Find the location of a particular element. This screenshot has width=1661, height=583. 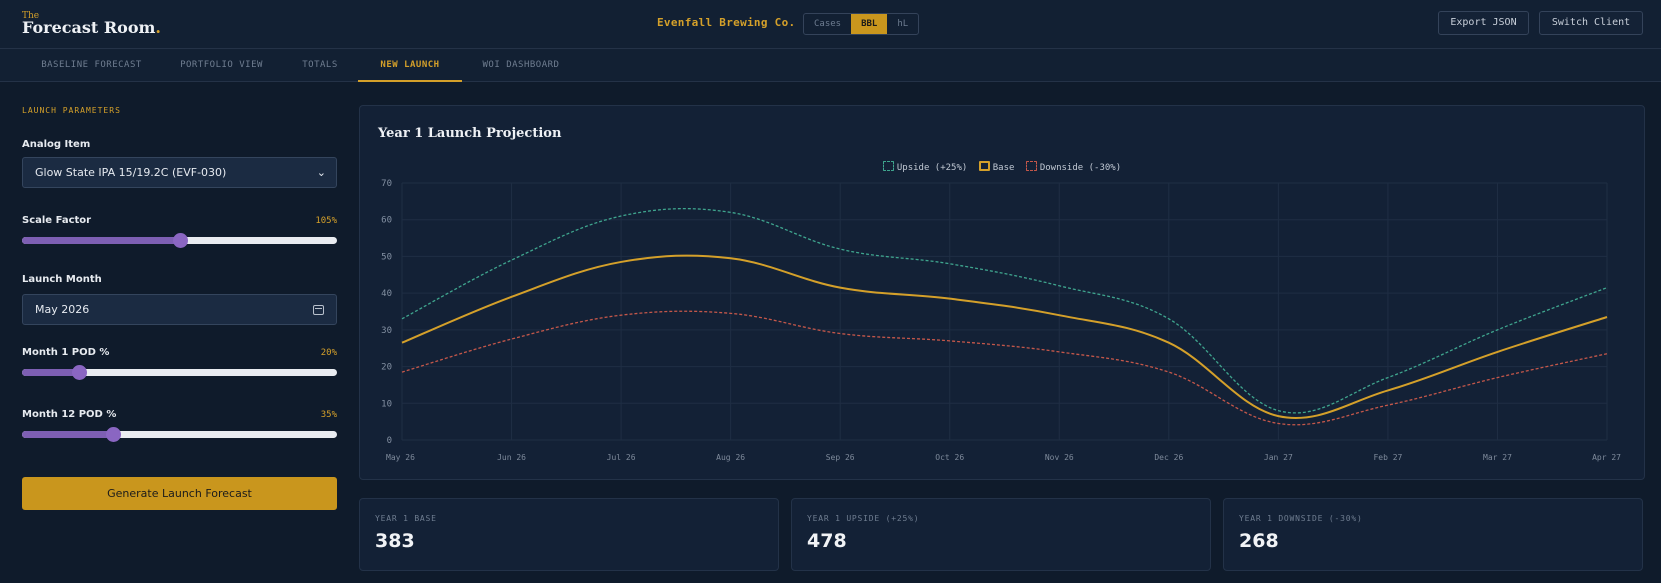

logo: Forecast Room. is located at coordinates (91, 27).